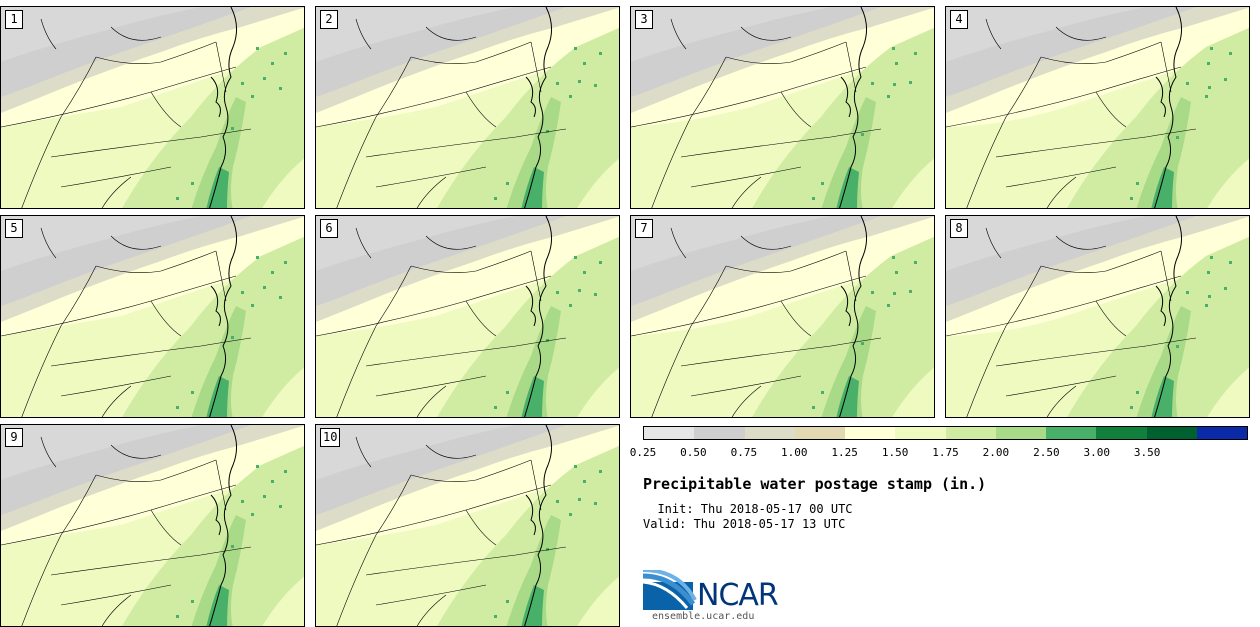 The height and width of the screenshot is (627, 1260). What do you see at coordinates (644, 228) in the screenshot?
I see `member-number: 7` at bounding box center [644, 228].